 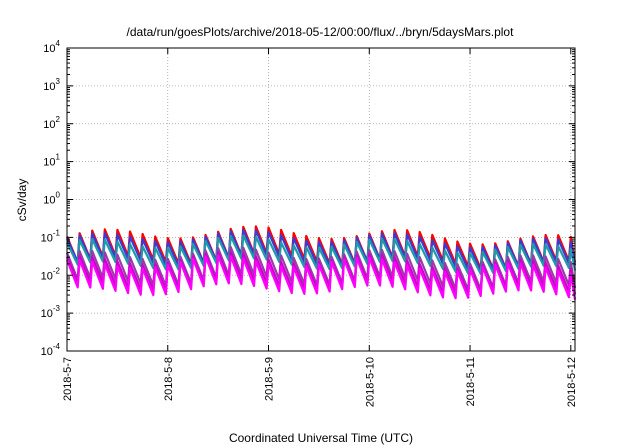 I want to click on series-group, so click(x=321, y=262).